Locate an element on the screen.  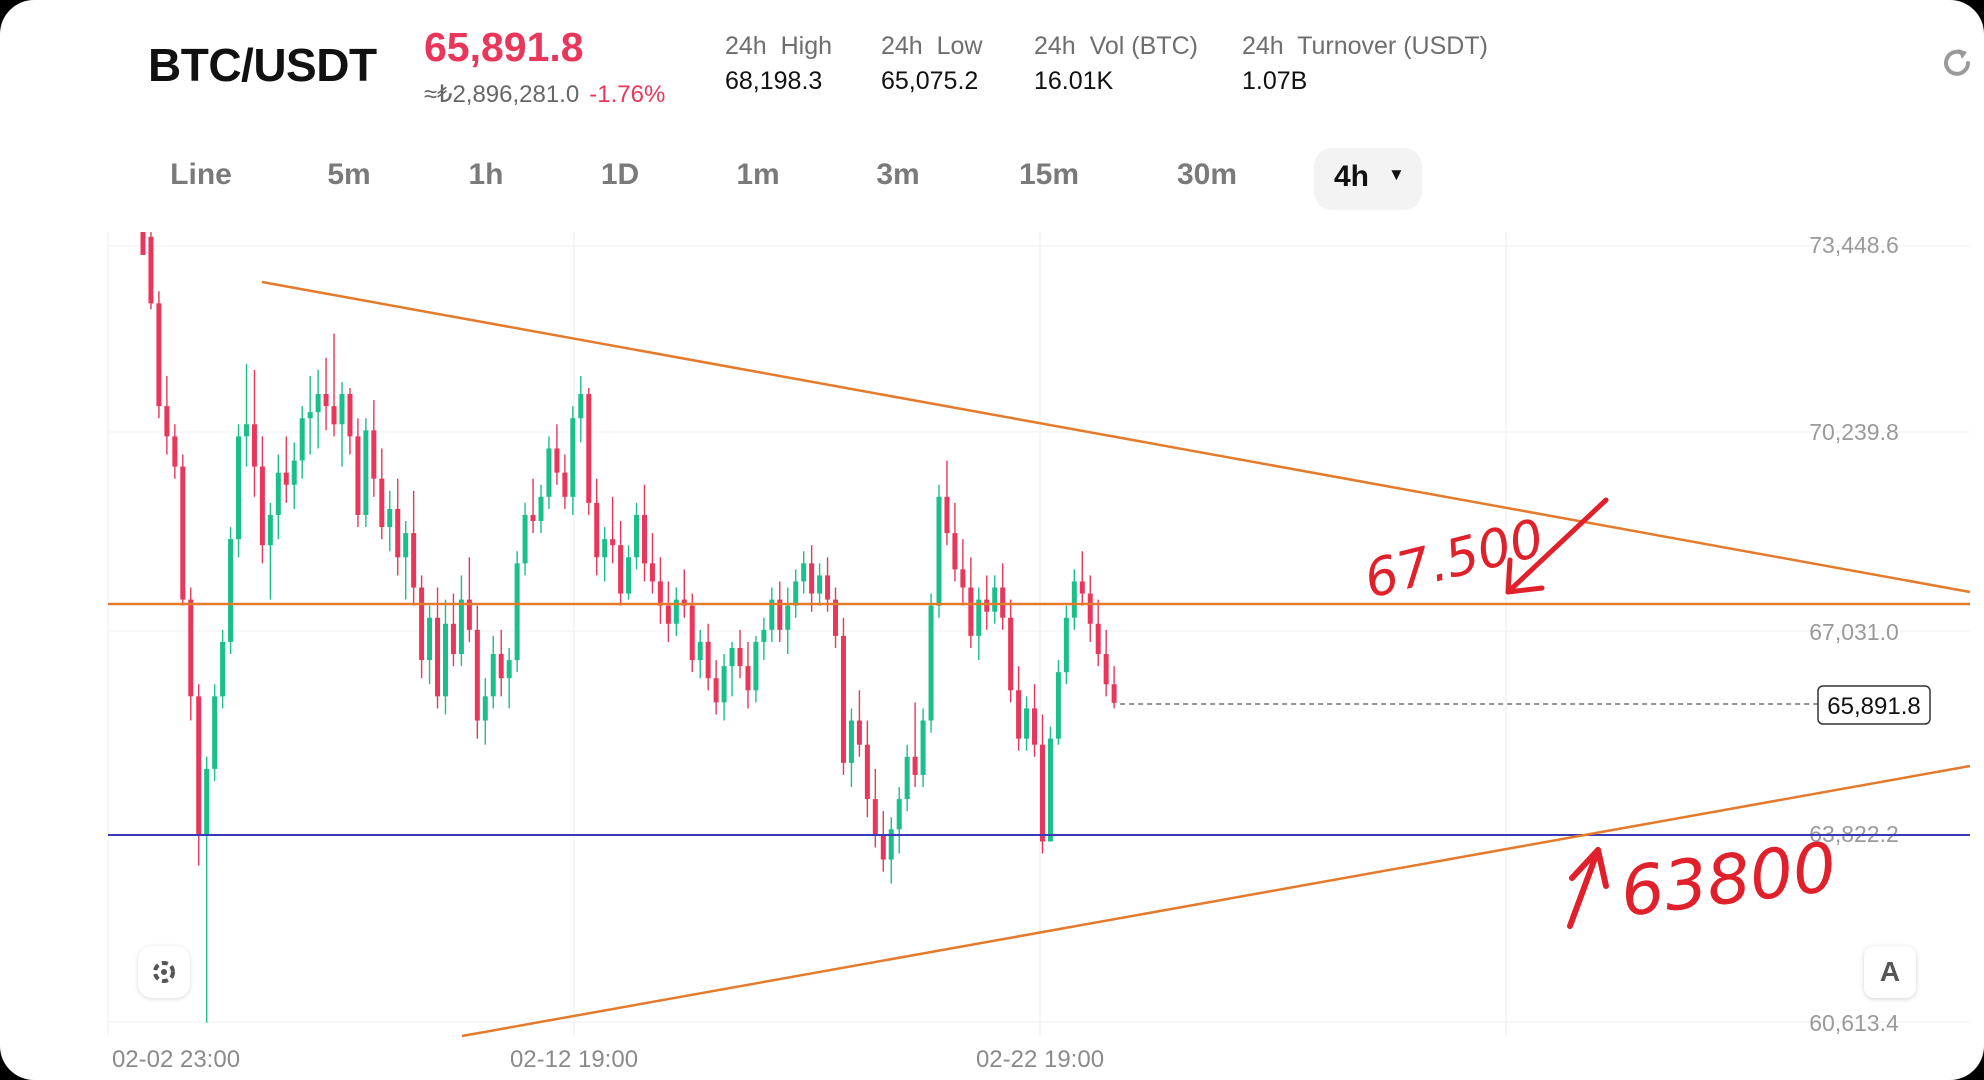
y-tick-label: 67,031.0 is located at coordinates (1854, 632).